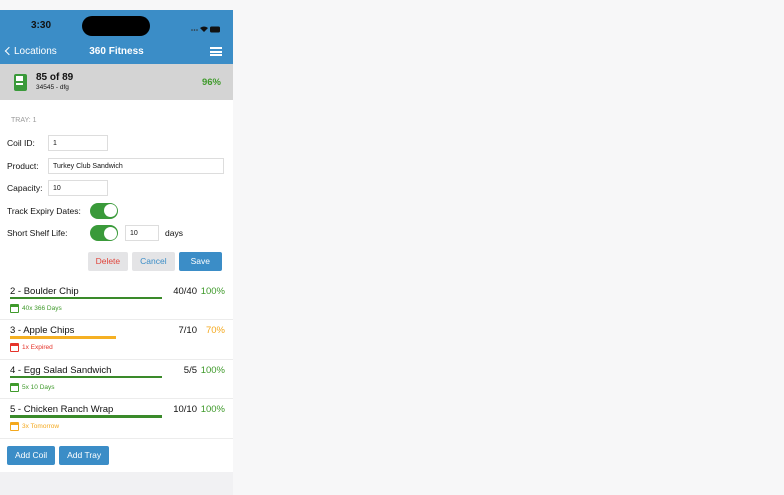  I want to click on coil-count: 10/10, so click(185, 409).